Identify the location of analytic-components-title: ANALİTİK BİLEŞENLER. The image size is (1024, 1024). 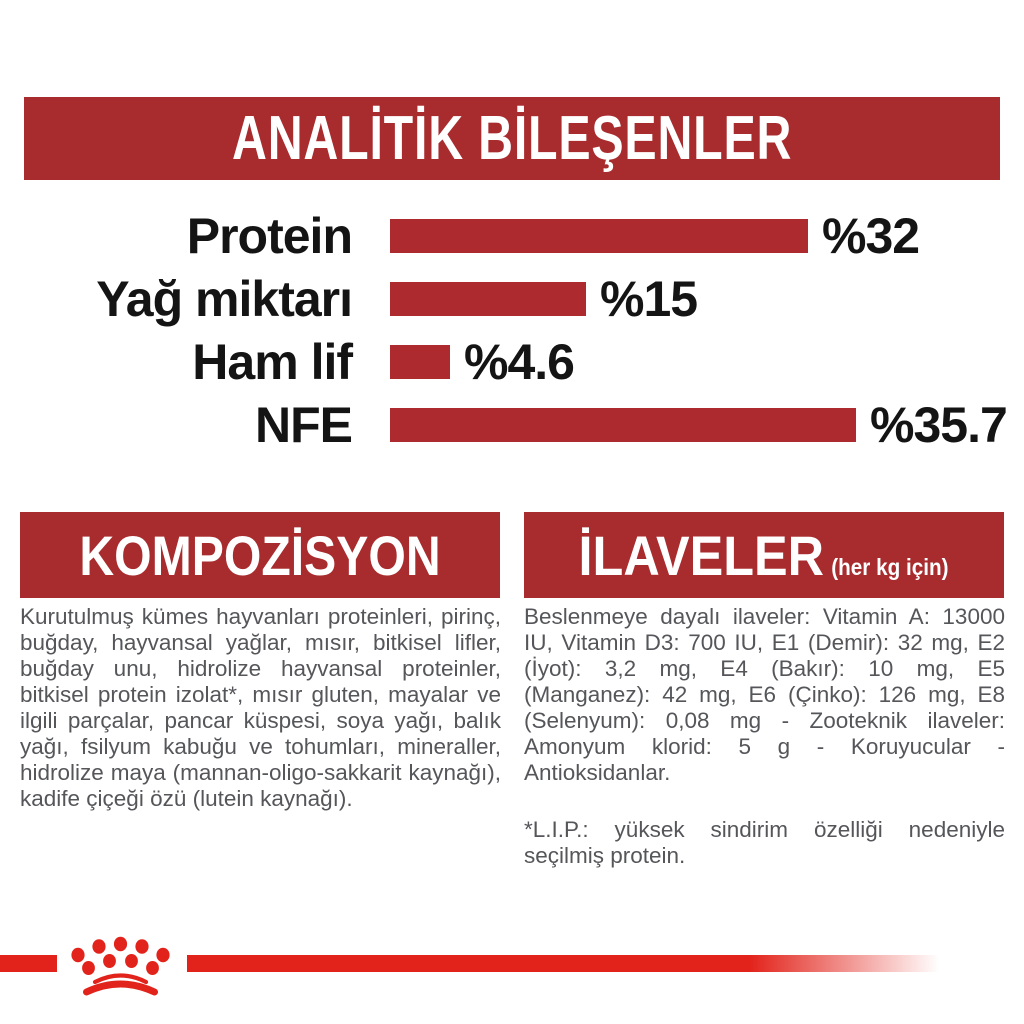
(512, 138).